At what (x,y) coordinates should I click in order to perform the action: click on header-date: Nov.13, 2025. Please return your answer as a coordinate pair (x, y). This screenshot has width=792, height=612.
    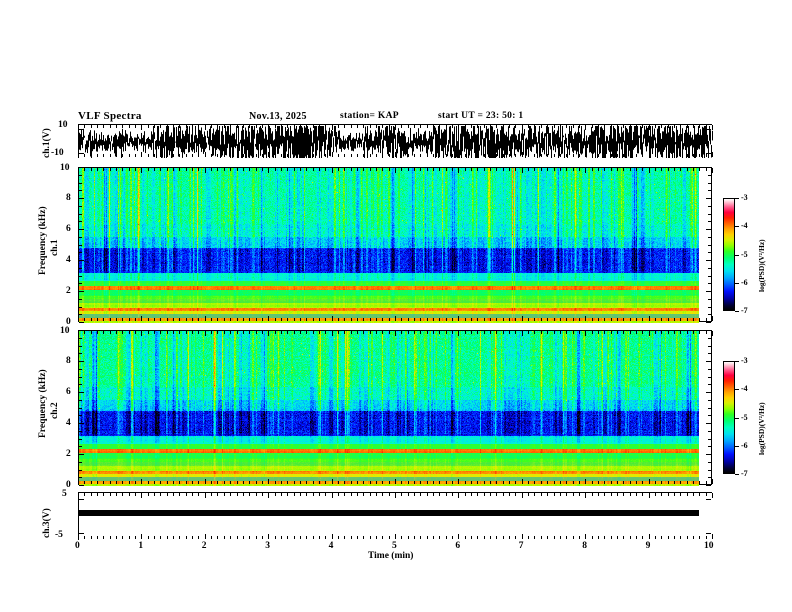
    Looking at the image, I should click on (278, 116).